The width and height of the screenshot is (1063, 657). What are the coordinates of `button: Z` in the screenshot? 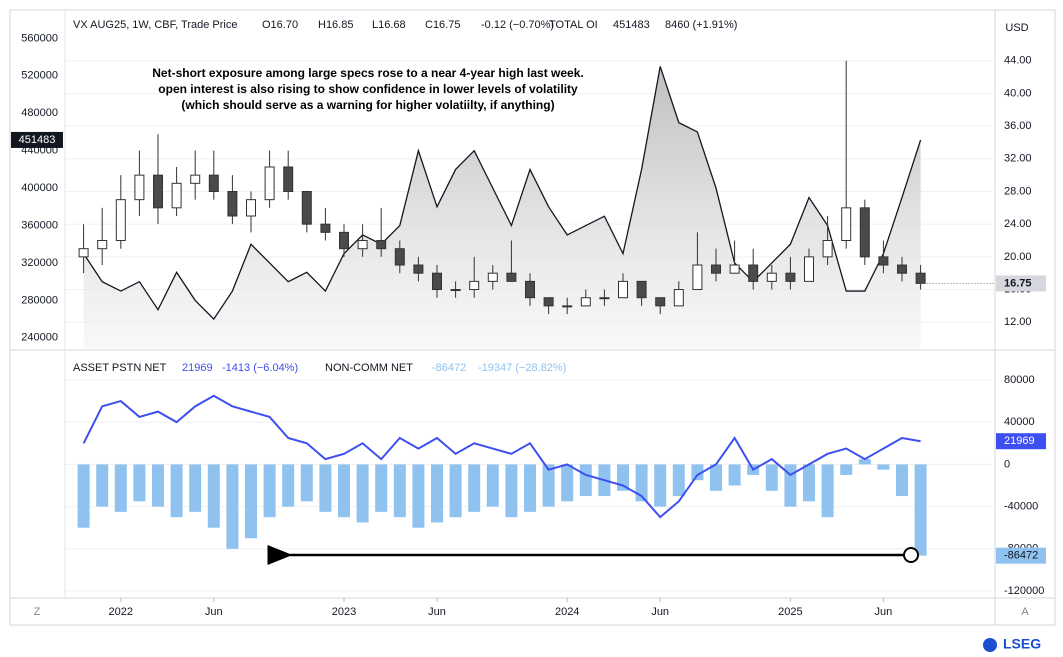 It's located at (37, 612).